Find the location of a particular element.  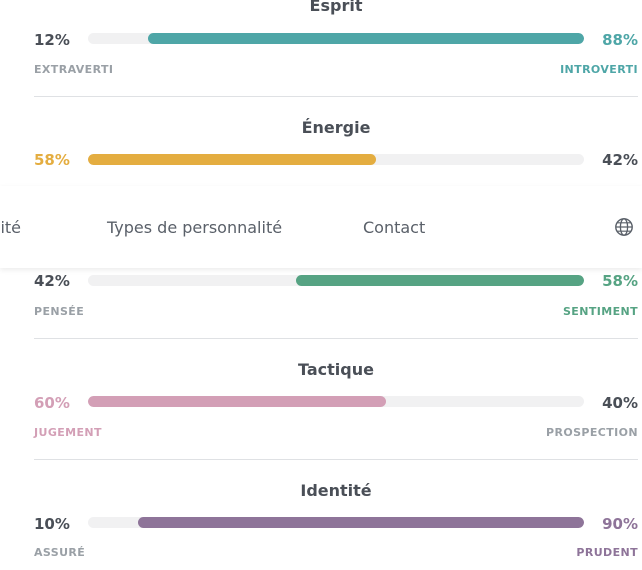

top-navigation-bar: lité Types de personnalité Contact is located at coordinates (321, 227).